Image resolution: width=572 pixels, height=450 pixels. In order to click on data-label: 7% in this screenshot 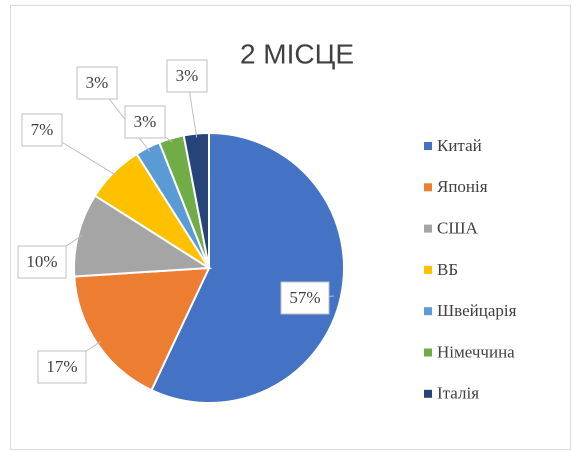, I will do `click(42, 129)`.